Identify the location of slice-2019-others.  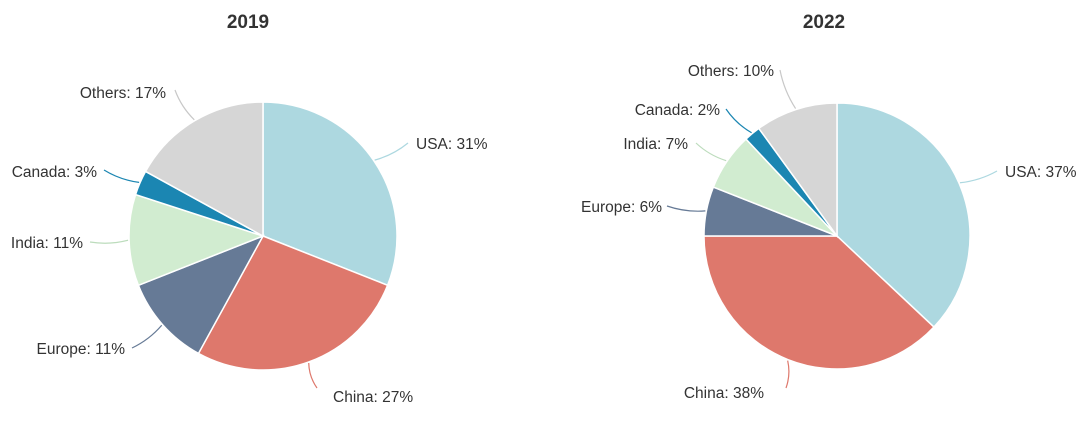
(204, 169).